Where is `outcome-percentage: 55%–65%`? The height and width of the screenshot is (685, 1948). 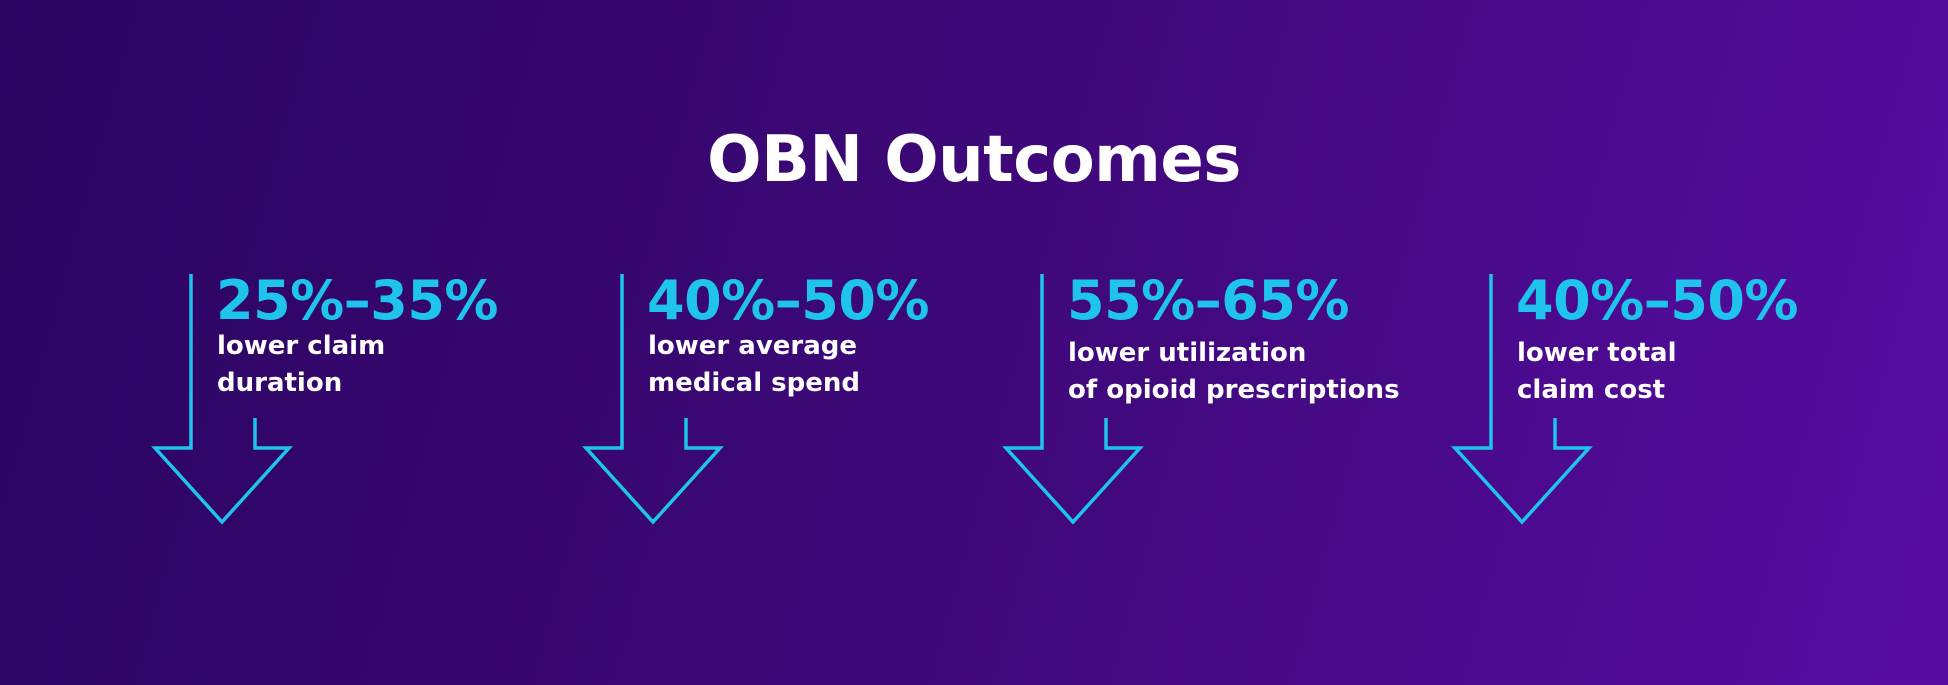 outcome-percentage: 55%–65% is located at coordinates (1208, 300).